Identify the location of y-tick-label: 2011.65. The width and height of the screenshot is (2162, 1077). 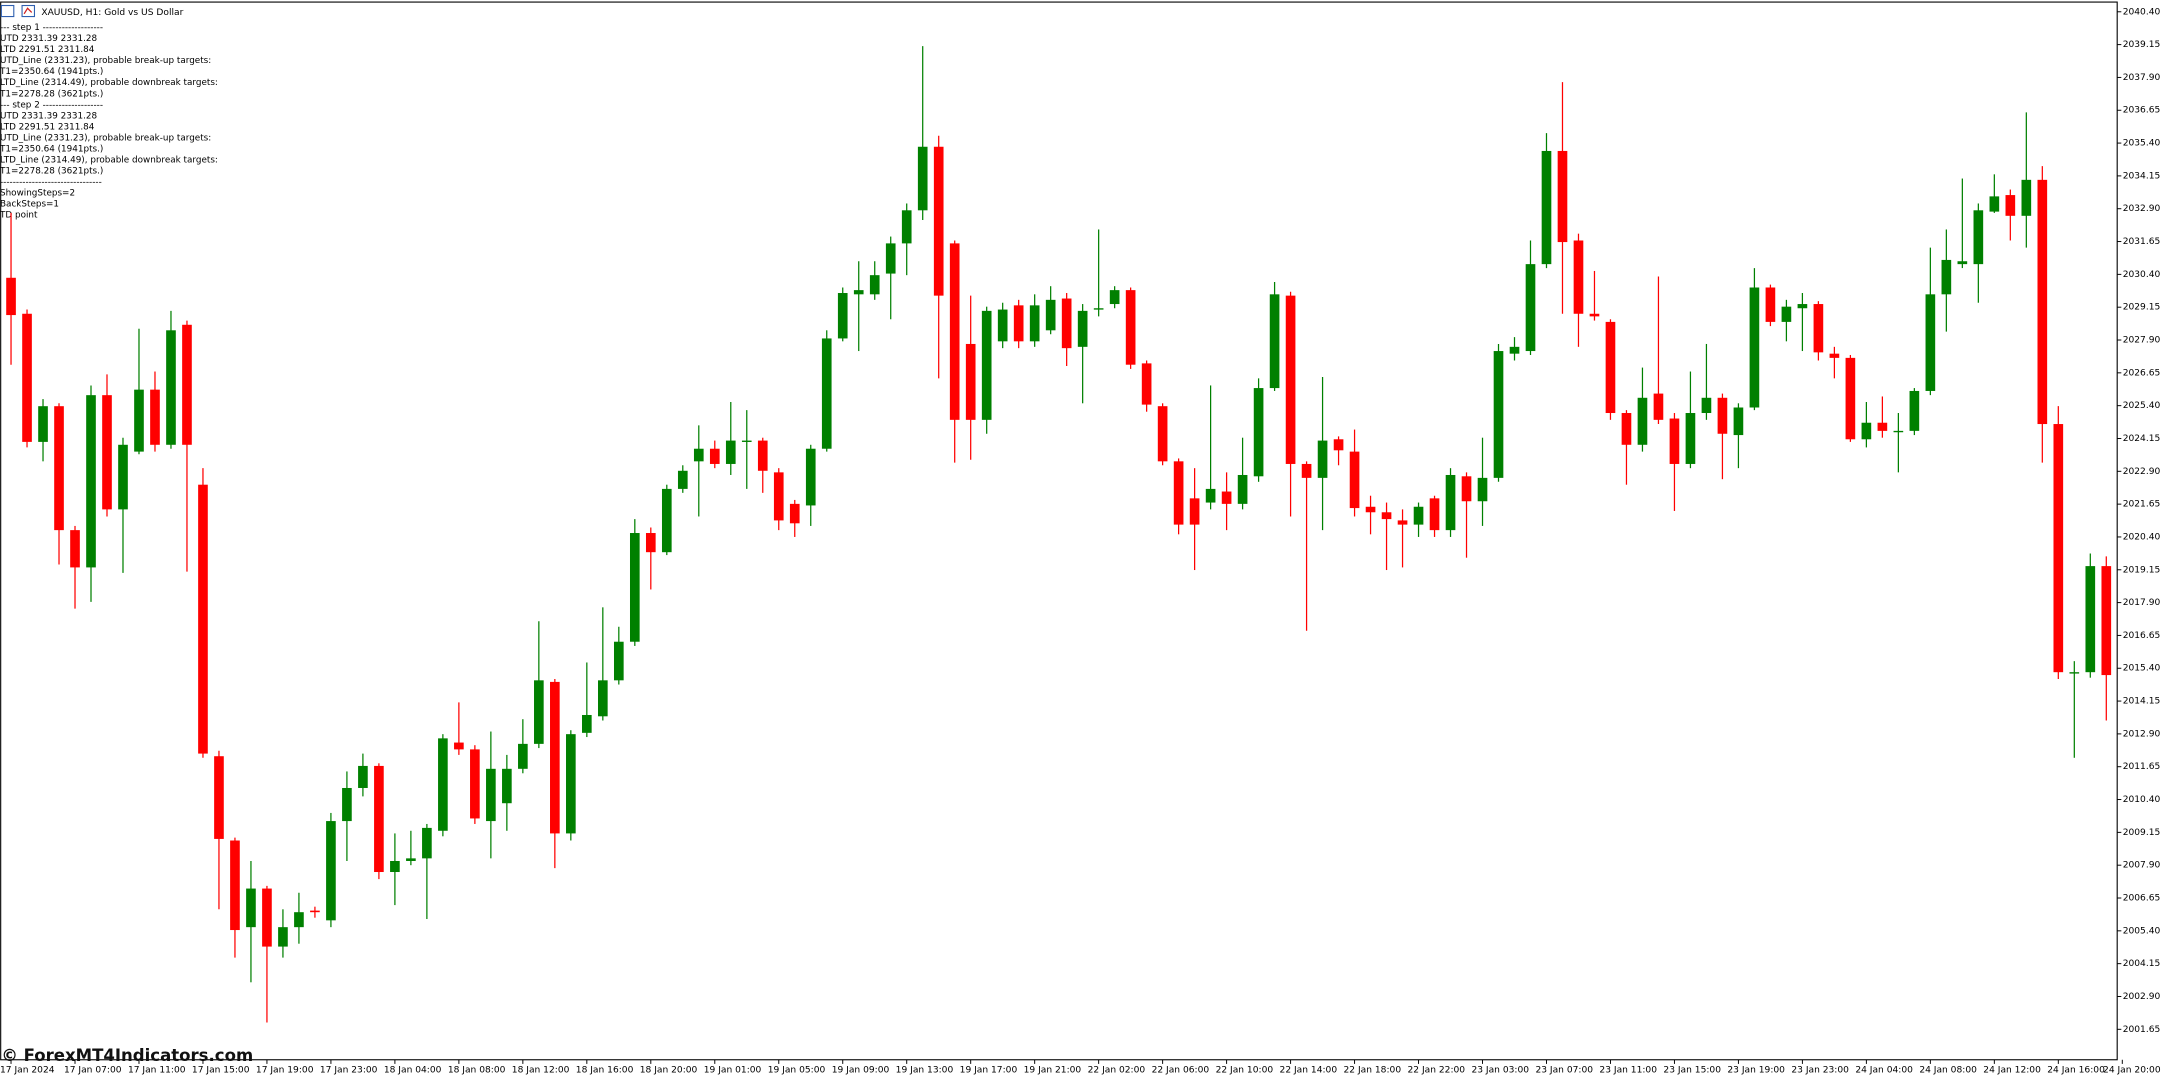
(2142, 767).